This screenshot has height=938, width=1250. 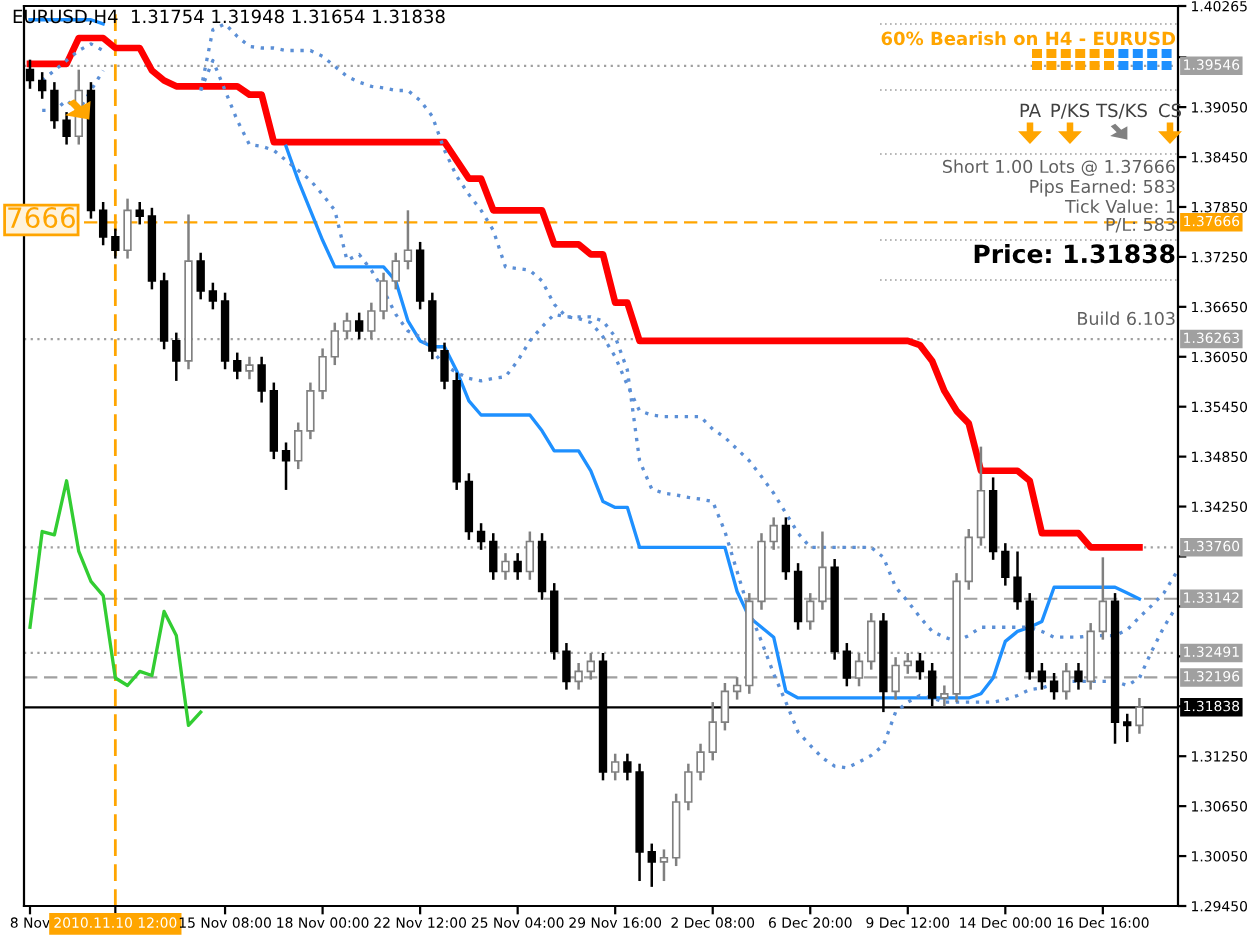 What do you see at coordinates (41, 218) in the screenshot?
I see `annotation: 7666` at bounding box center [41, 218].